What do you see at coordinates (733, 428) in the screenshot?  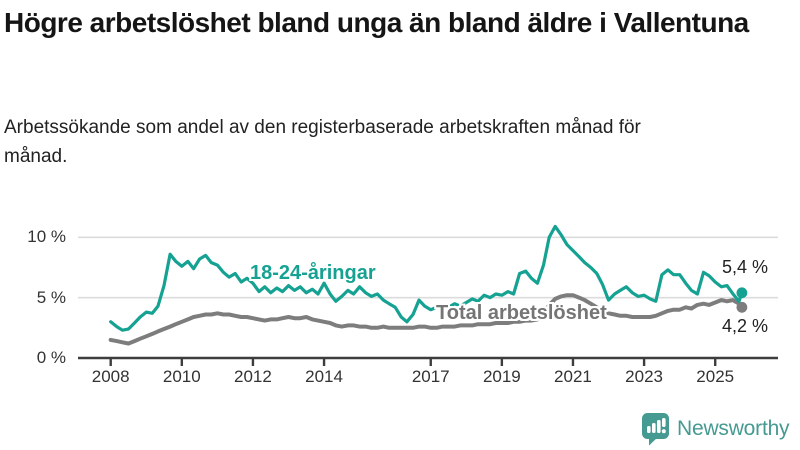 I see `newsworthy-logo-text: Newsworthy` at bounding box center [733, 428].